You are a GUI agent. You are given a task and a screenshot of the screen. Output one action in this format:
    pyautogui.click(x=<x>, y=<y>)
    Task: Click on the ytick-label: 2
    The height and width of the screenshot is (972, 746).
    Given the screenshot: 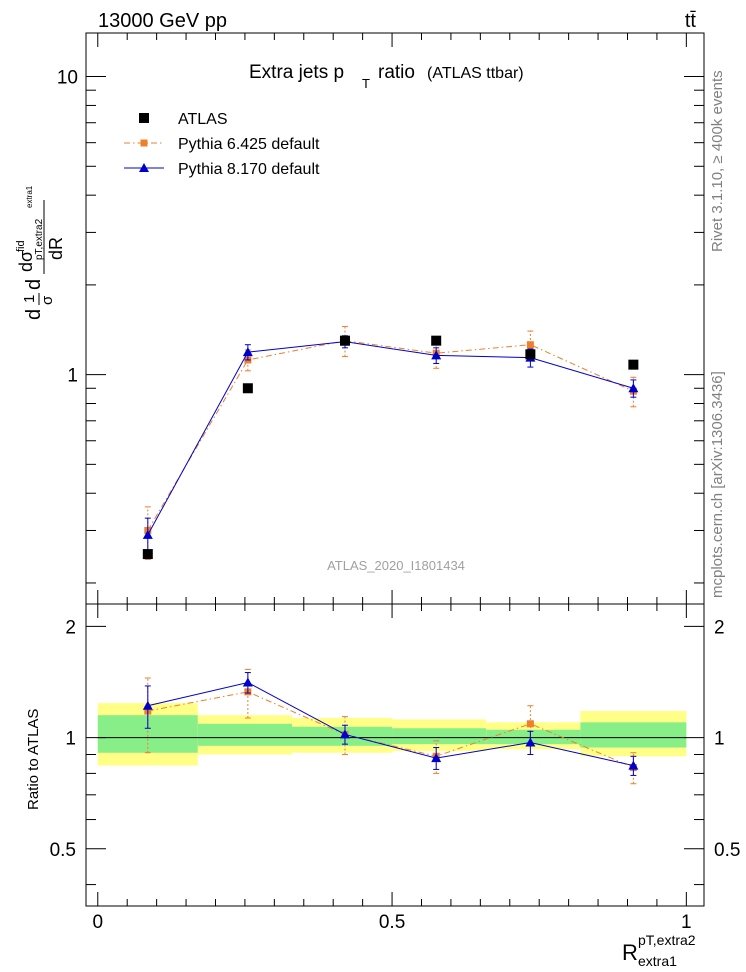 What is the action you would take?
    pyautogui.click(x=70, y=627)
    